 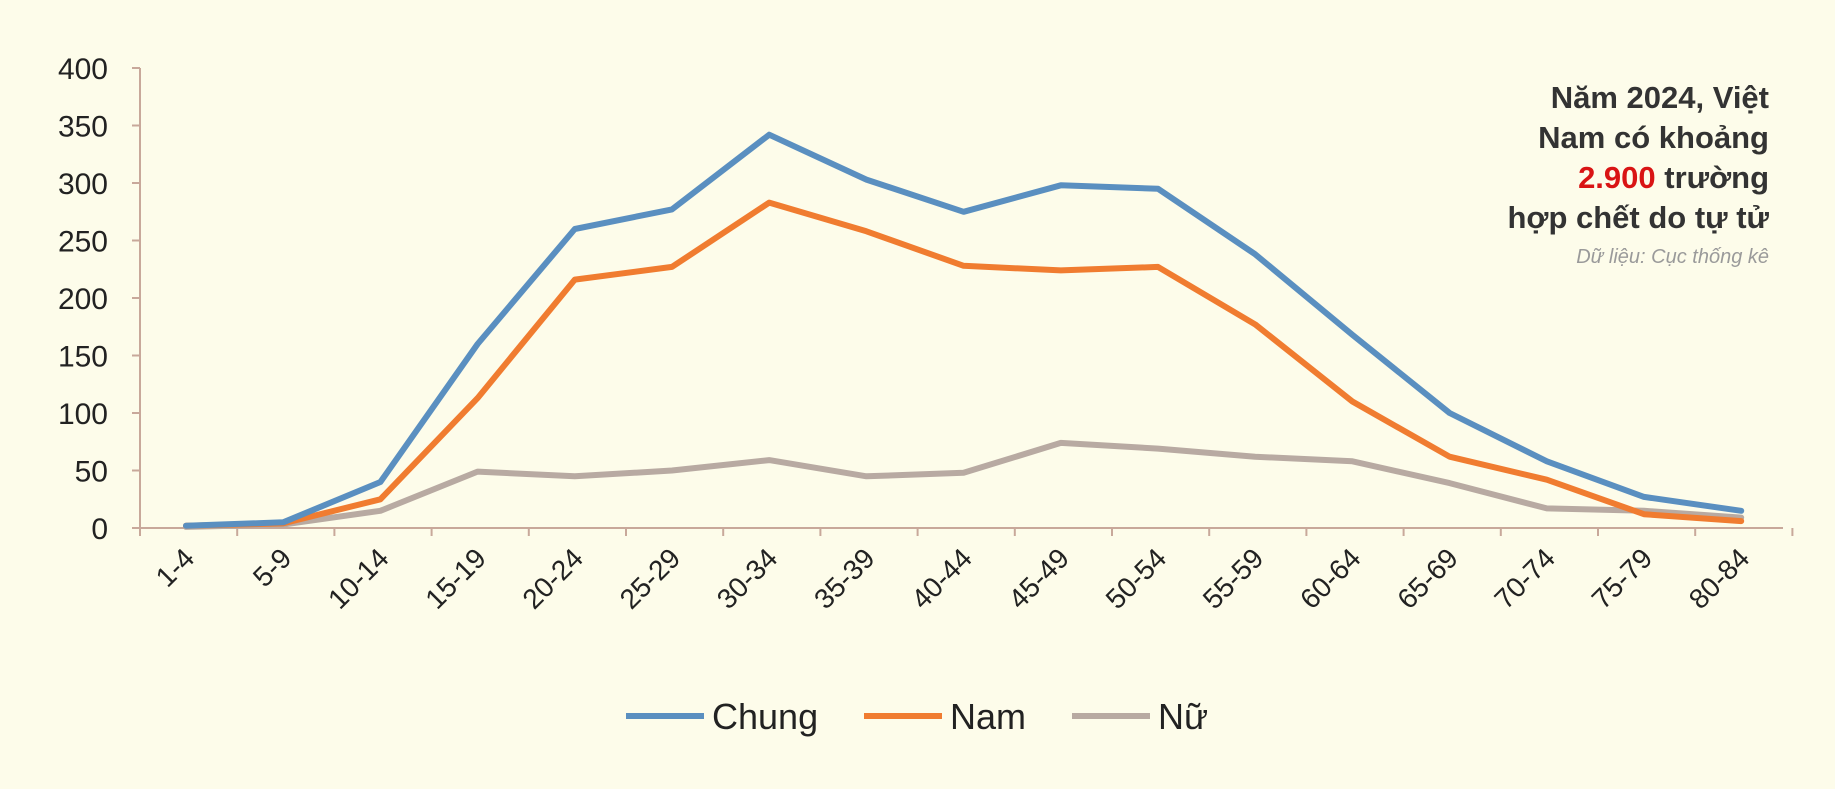 What do you see at coordinates (358, 578) in the screenshot?
I see `x-tick-label: 10-14` at bounding box center [358, 578].